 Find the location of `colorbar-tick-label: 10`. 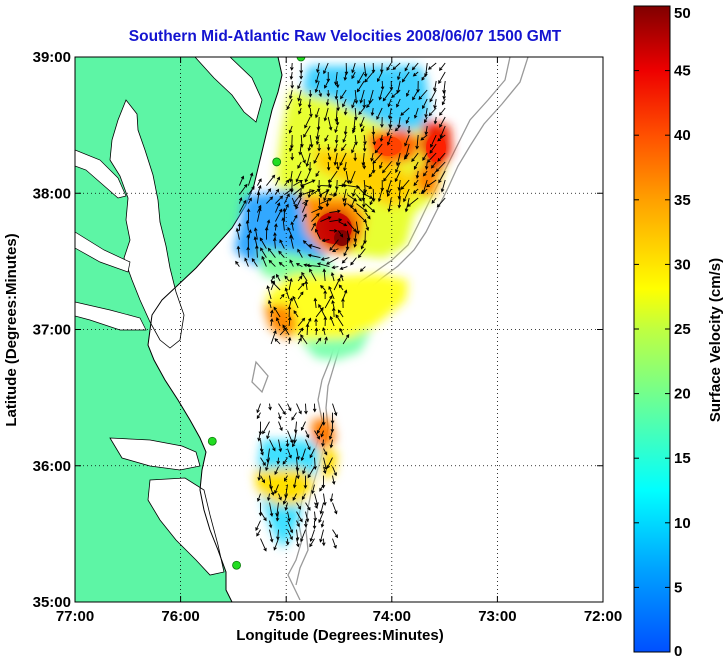

colorbar-tick-label: 10 is located at coordinates (682, 523).